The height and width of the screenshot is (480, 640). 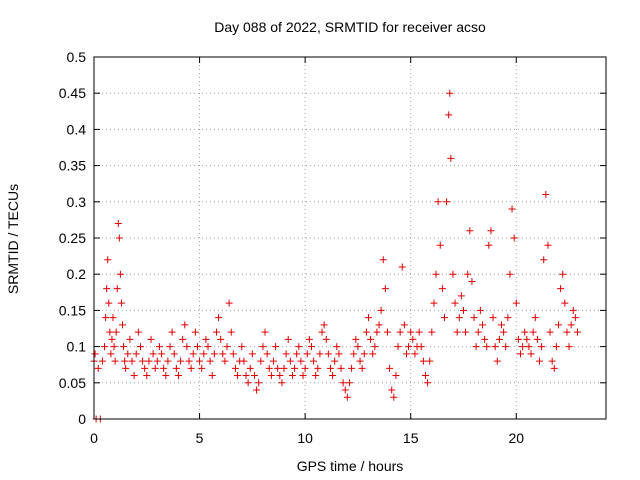 I want to click on x-tick-label: 15, so click(x=411, y=438).